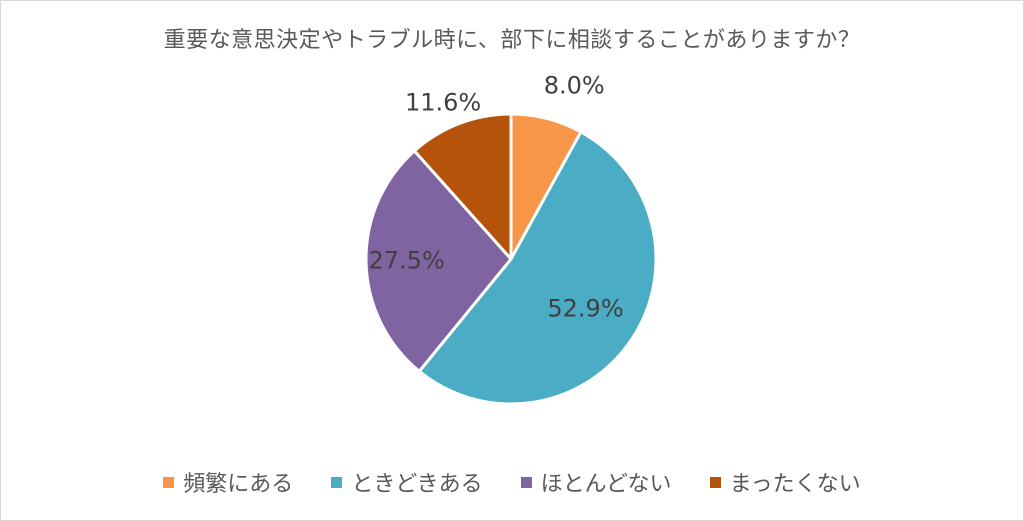 The height and width of the screenshot is (521, 1024). I want to click on legend-item-never: まったくない, so click(785, 482).